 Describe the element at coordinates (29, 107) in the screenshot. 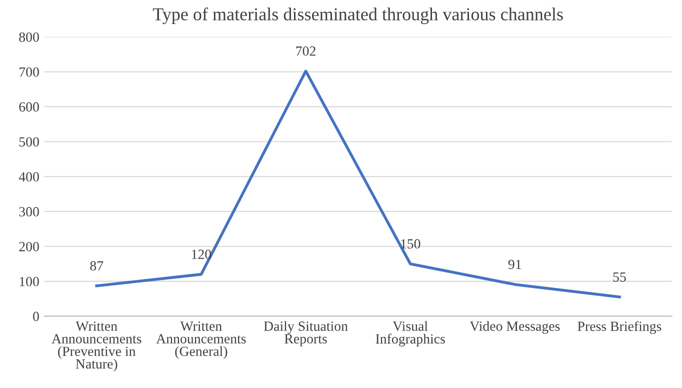

I see `y-tick-label: 600` at that location.